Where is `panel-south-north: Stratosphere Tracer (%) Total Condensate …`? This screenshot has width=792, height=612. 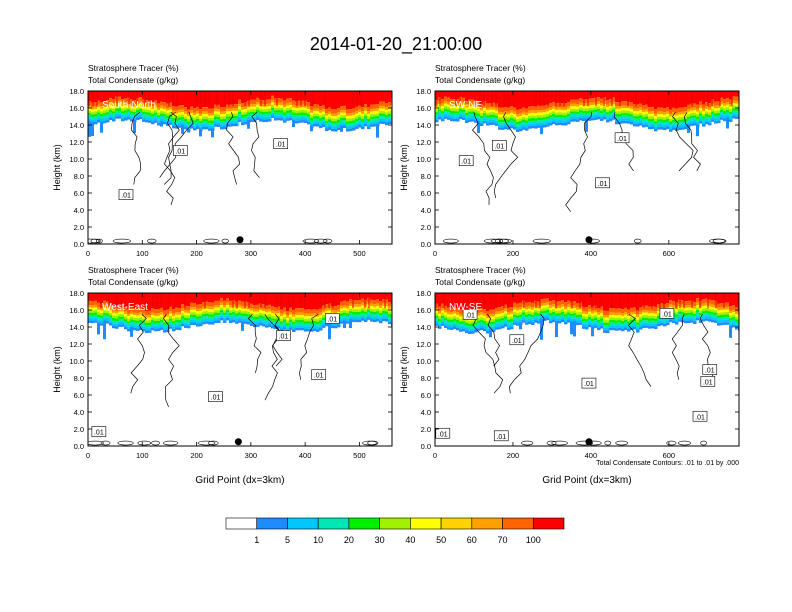
panel-south-north: Stratosphere Tracer (%) Total Condensate … is located at coordinates (222, 160).